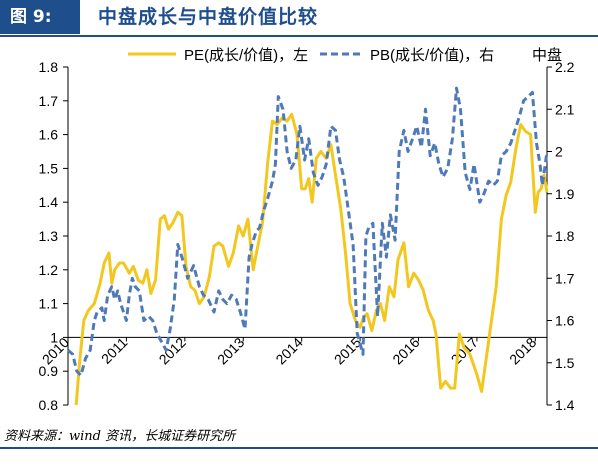 Image resolution: width=598 pixels, height=466 pixels. I want to click on x-tick-label: 2017, so click(464, 350).